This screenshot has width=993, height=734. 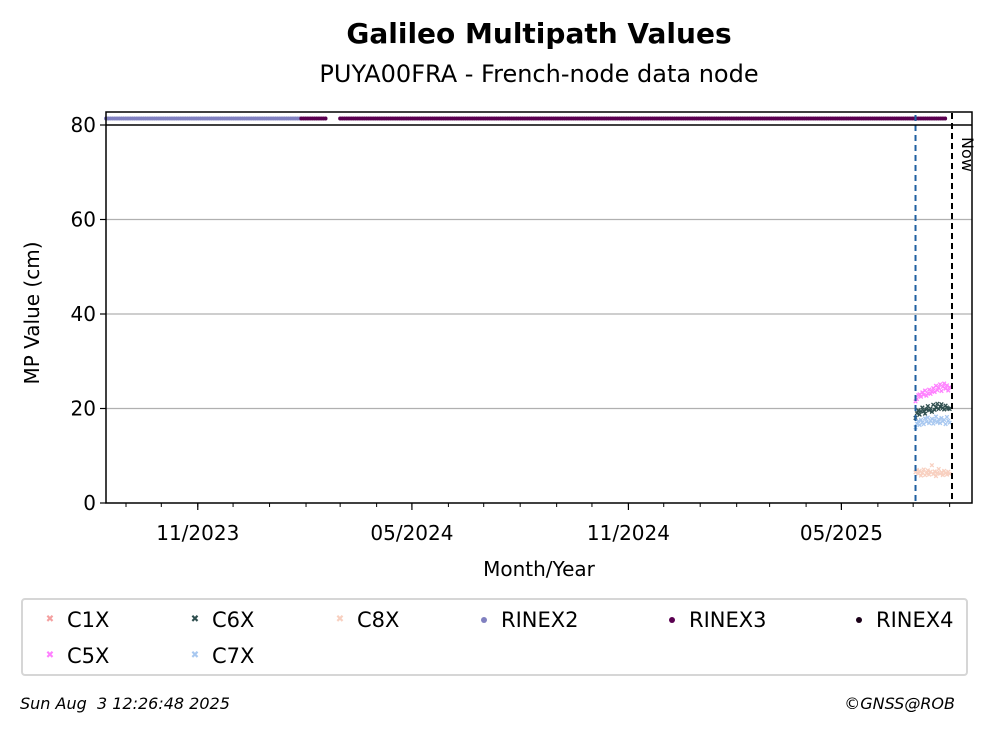 I want to click on legend-item-c8x: ✖ C8X, so click(x=364, y=620).